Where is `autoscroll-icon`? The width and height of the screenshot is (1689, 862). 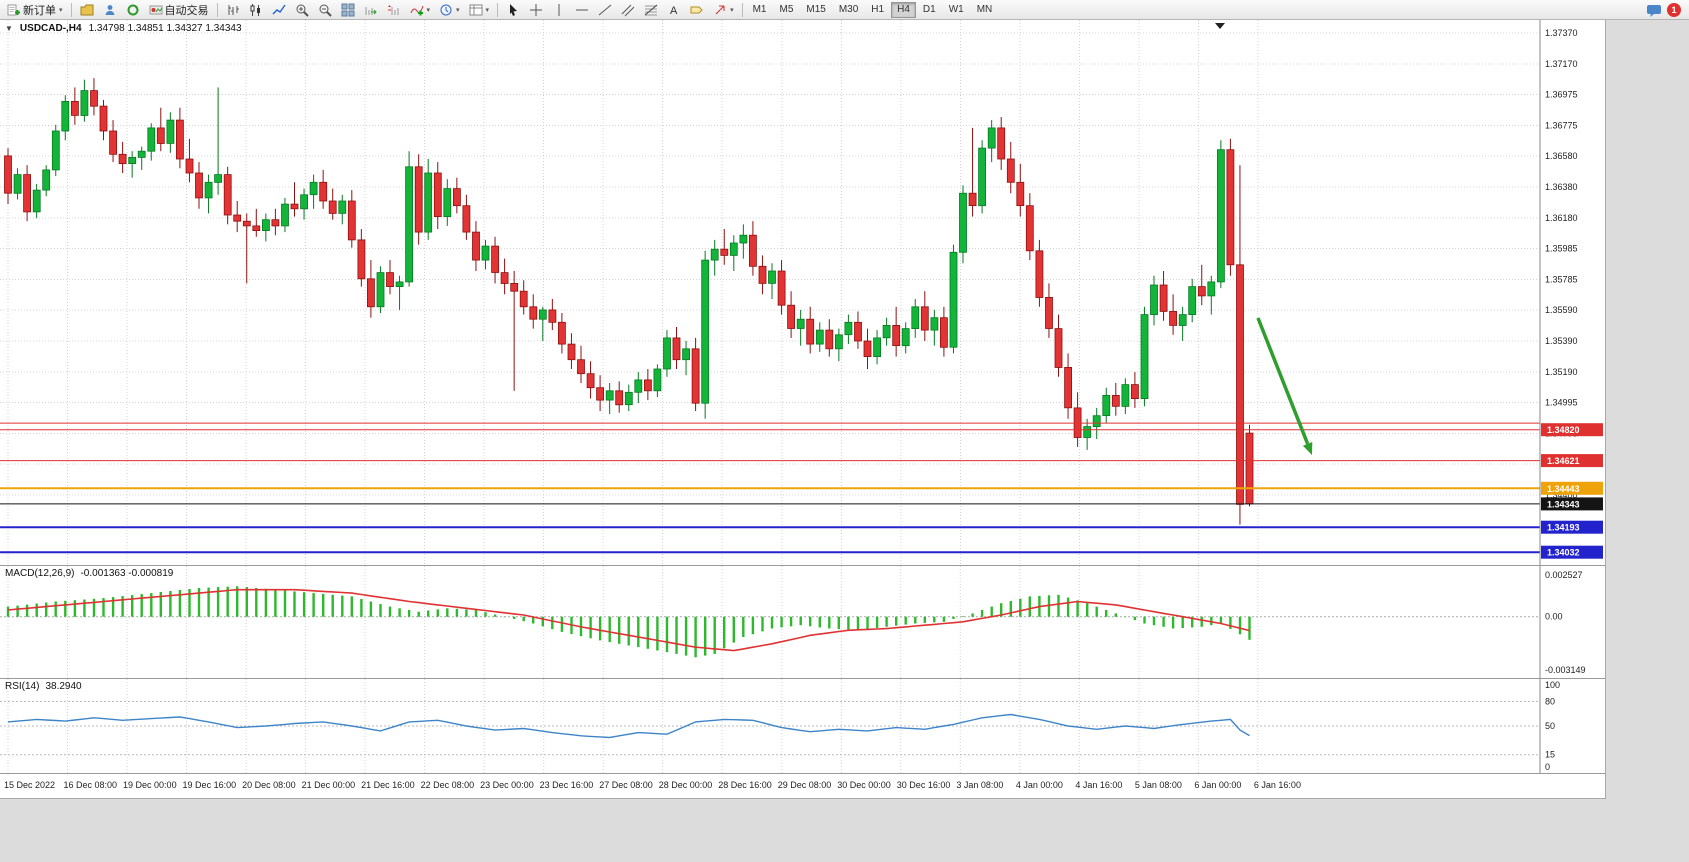
autoscroll-icon is located at coordinates (371, 10).